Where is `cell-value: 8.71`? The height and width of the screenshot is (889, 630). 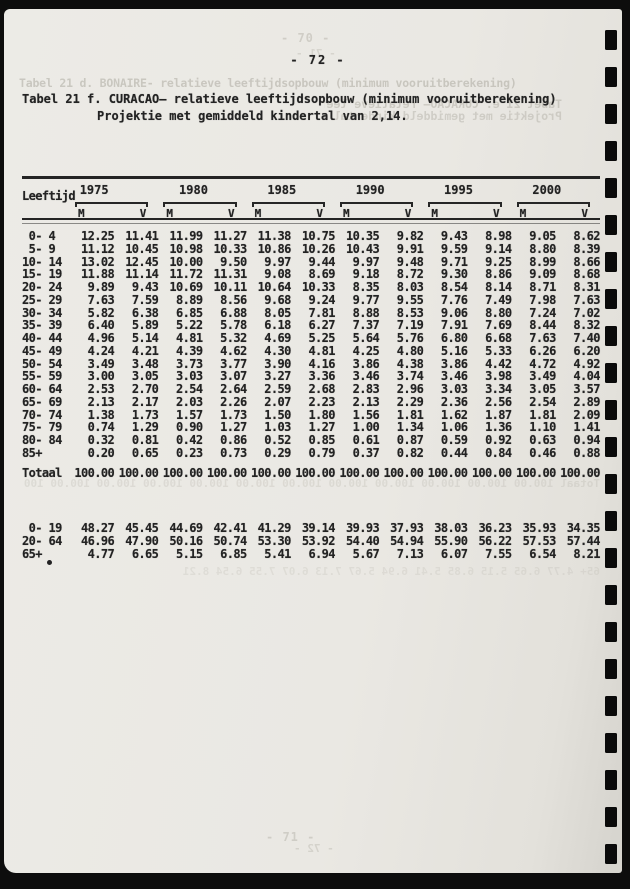
cell-value: 8.71 is located at coordinates (542, 287).